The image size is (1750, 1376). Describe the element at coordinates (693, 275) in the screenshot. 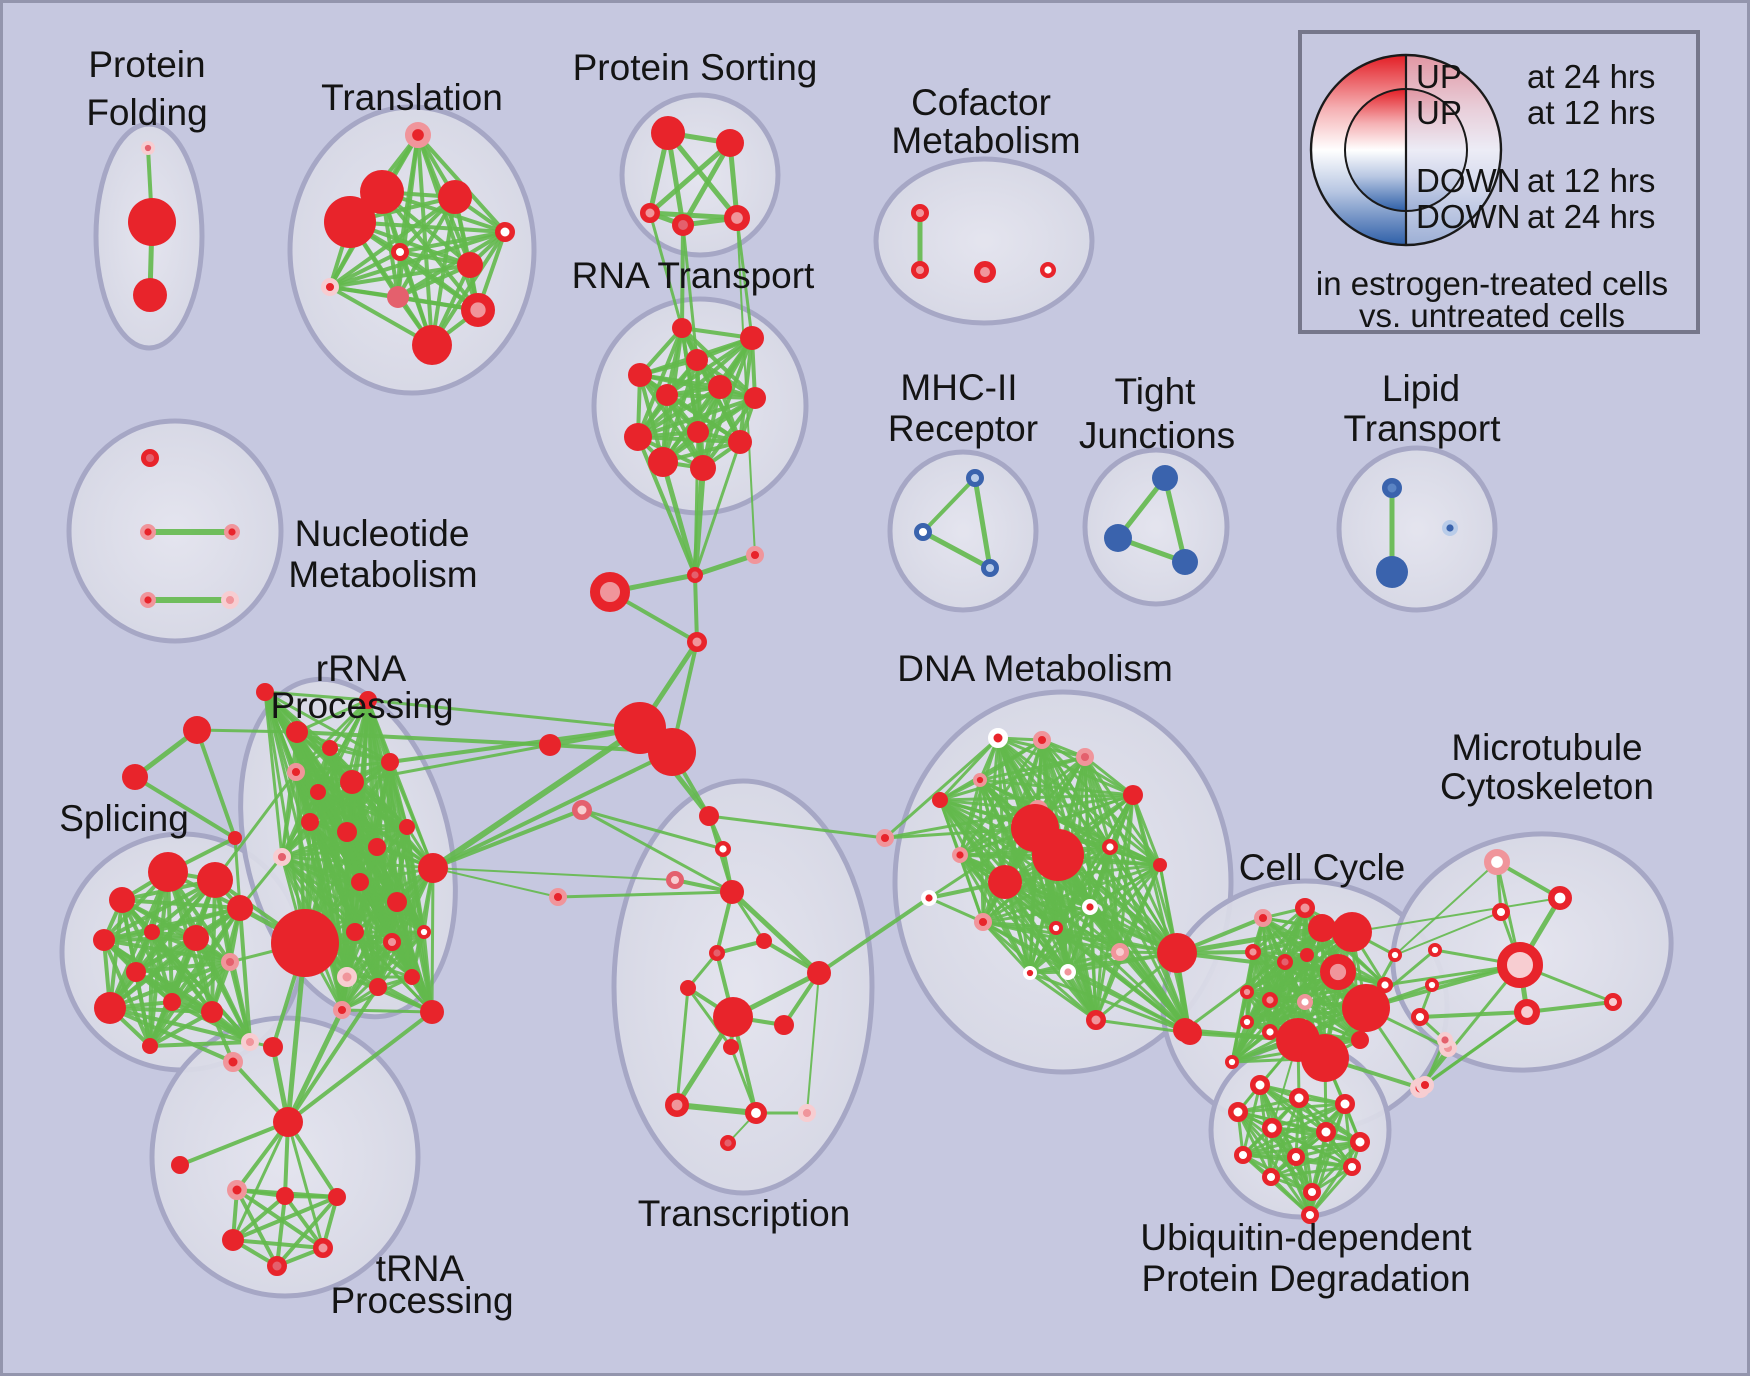

I see `cluster-label: RNA Transport` at that location.